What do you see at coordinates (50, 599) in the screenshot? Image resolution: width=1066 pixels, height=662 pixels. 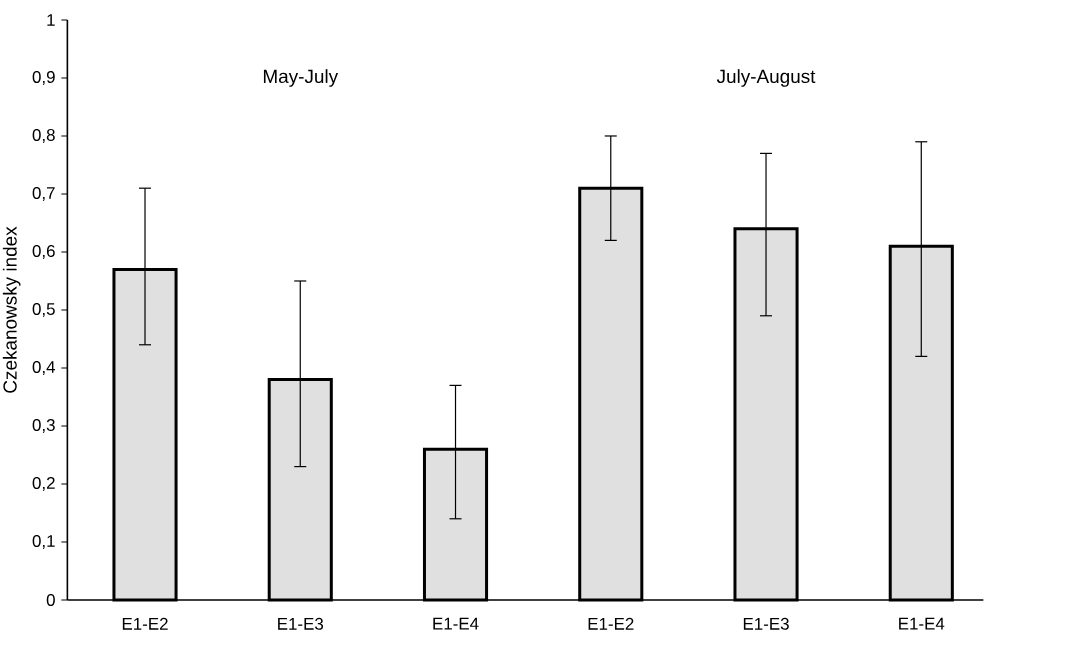 I see `y-tick-label: 0` at bounding box center [50, 599].